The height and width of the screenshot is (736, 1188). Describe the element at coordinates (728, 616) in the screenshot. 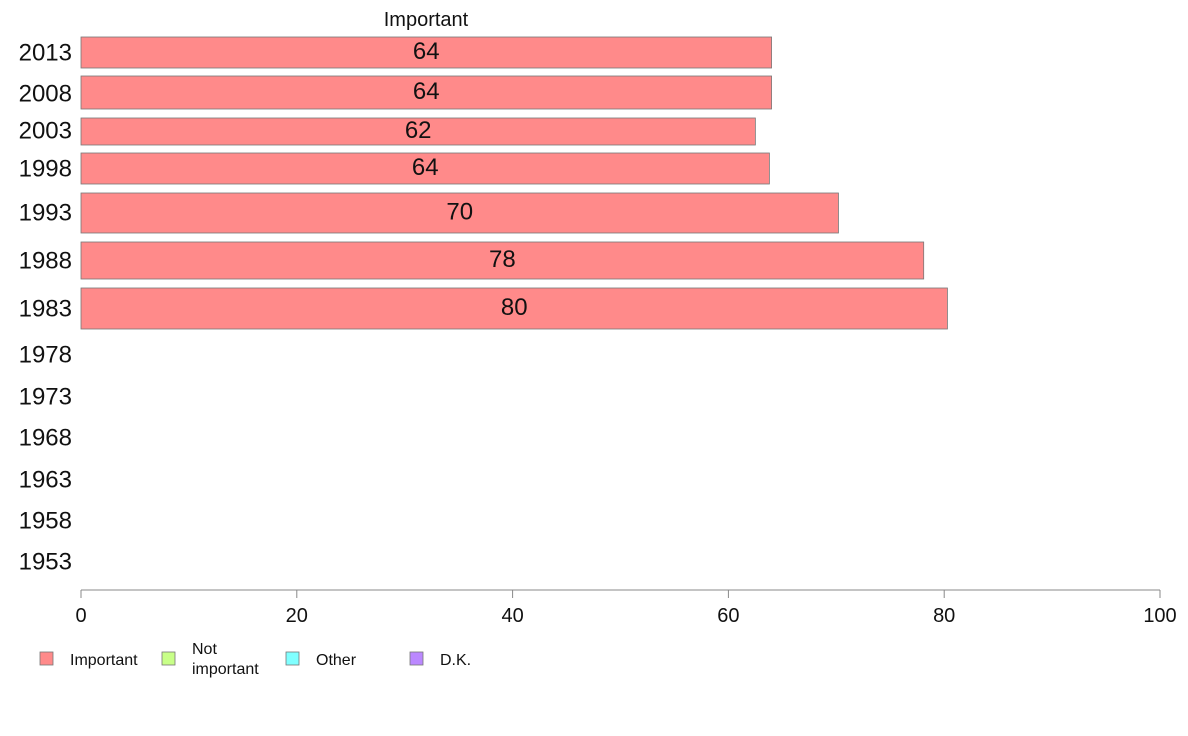

I see `x-tick-label: 60` at that location.